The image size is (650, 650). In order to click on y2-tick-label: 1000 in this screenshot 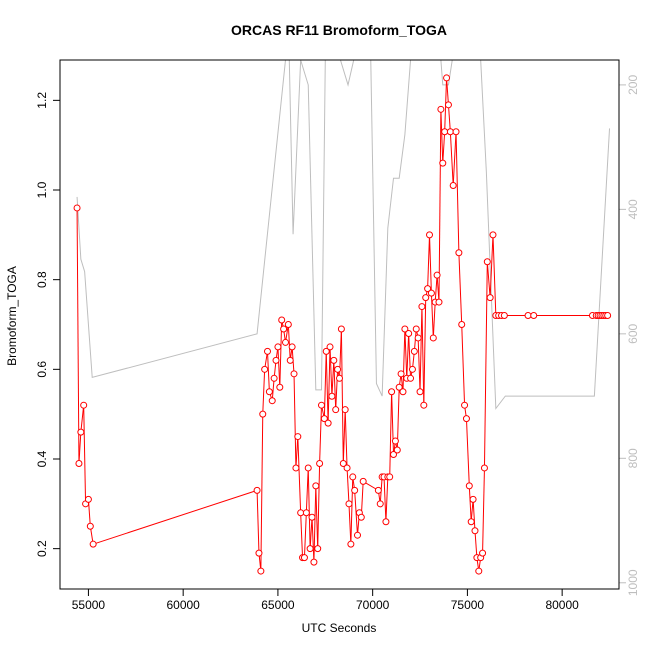, I will do `click(633, 582)`.